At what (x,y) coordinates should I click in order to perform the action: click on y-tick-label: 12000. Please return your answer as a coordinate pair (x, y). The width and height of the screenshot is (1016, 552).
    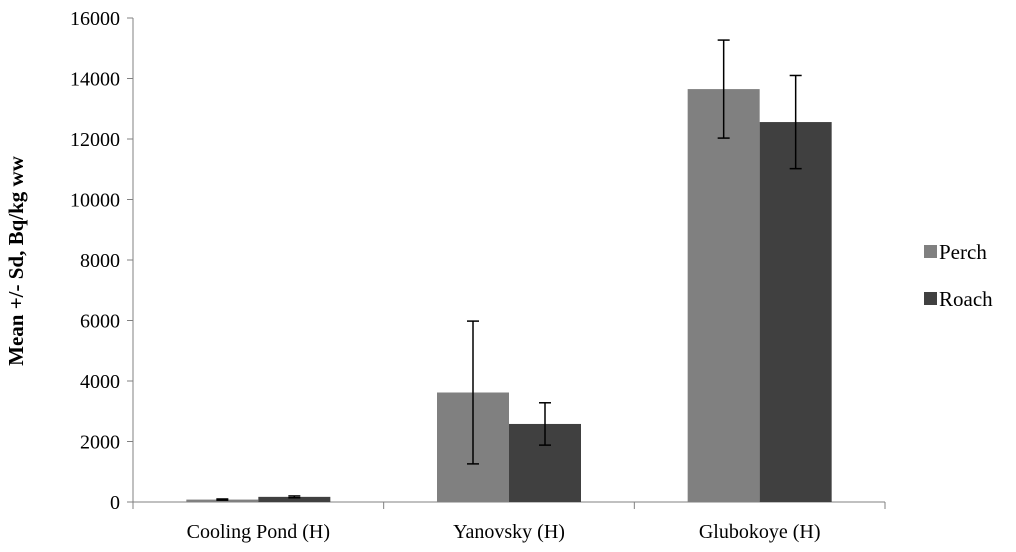
    Looking at the image, I should click on (95, 140).